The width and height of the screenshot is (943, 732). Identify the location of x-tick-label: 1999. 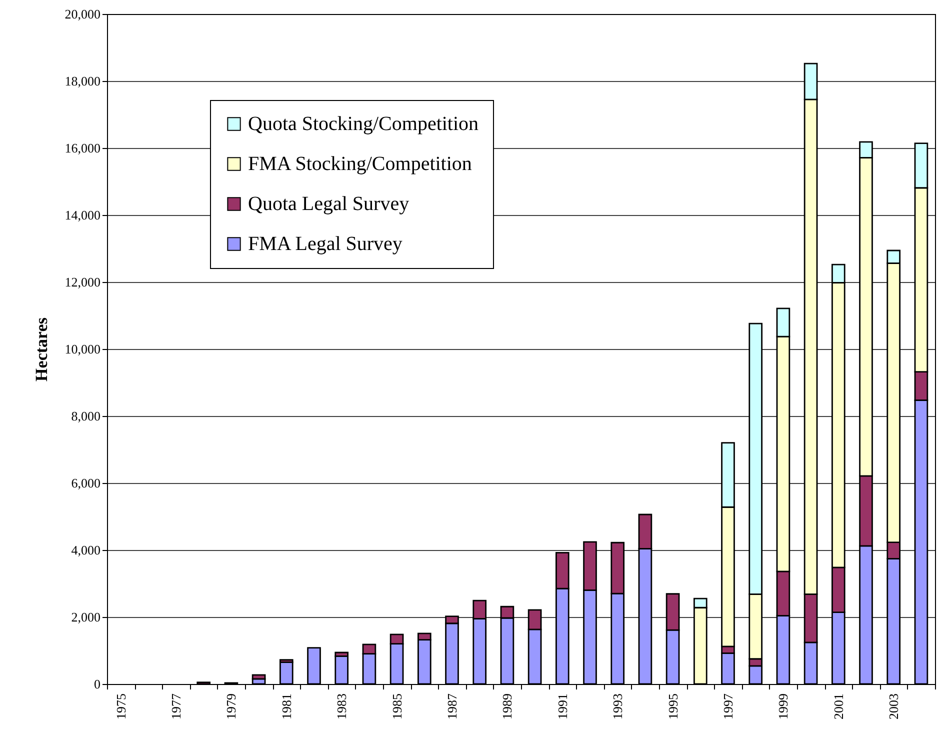
(783, 707).